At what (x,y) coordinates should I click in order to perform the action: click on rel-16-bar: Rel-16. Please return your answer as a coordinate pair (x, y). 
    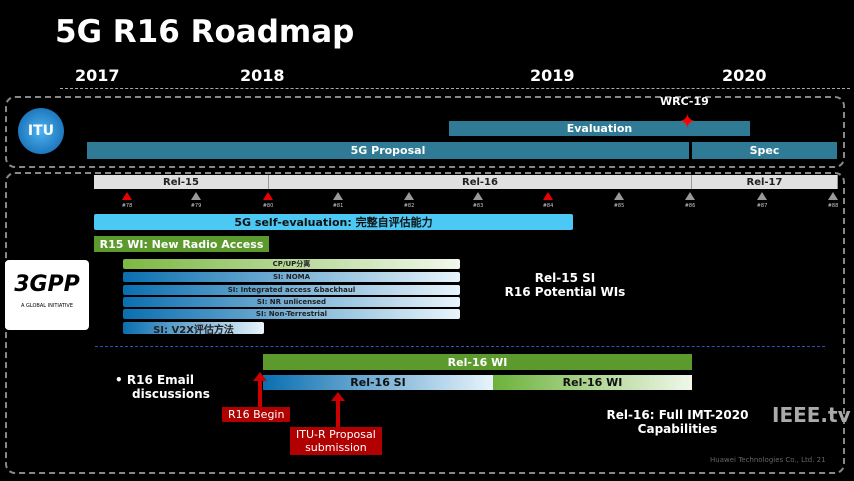
    Looking at the image, I should click on (480, 182).